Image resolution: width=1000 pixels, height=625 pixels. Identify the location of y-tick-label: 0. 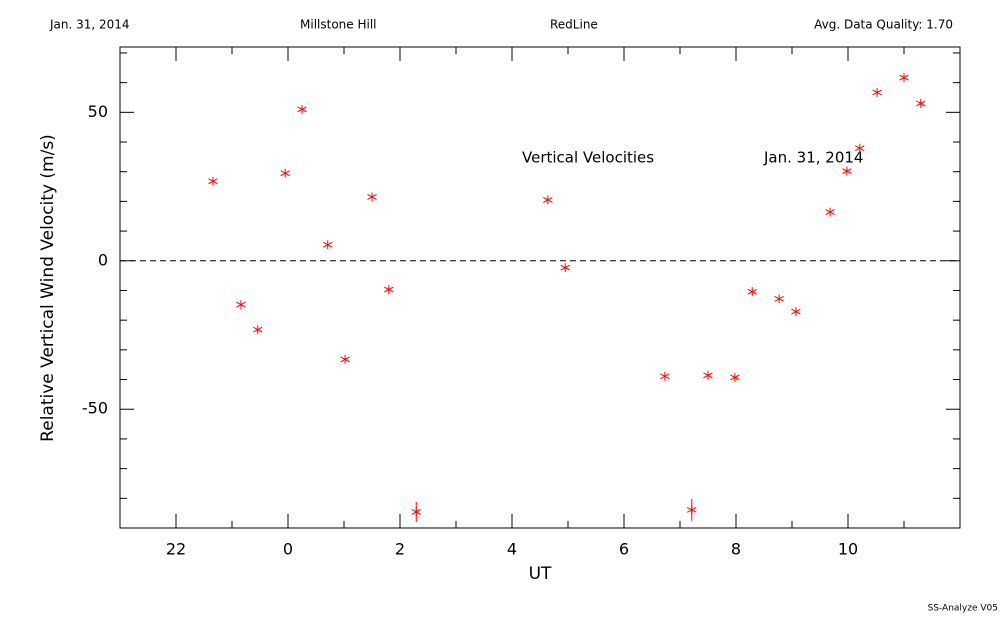
(103, 259).